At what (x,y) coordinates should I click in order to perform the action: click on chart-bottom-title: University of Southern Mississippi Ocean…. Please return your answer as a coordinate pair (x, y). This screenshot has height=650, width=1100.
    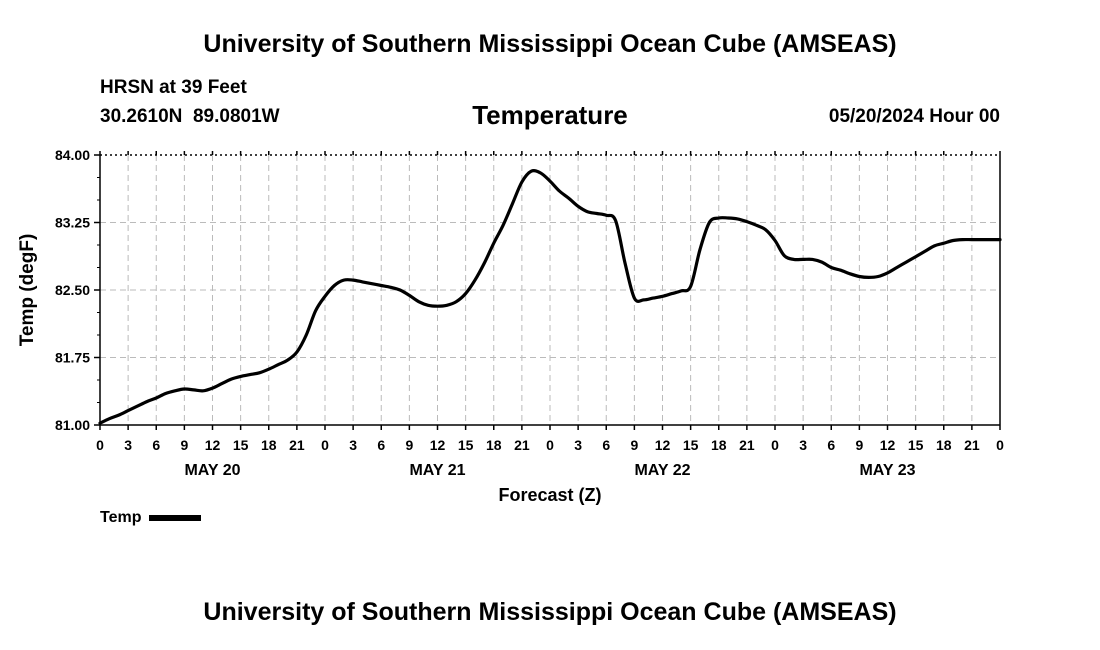
    Looking at the image, I should click on (550, 612).